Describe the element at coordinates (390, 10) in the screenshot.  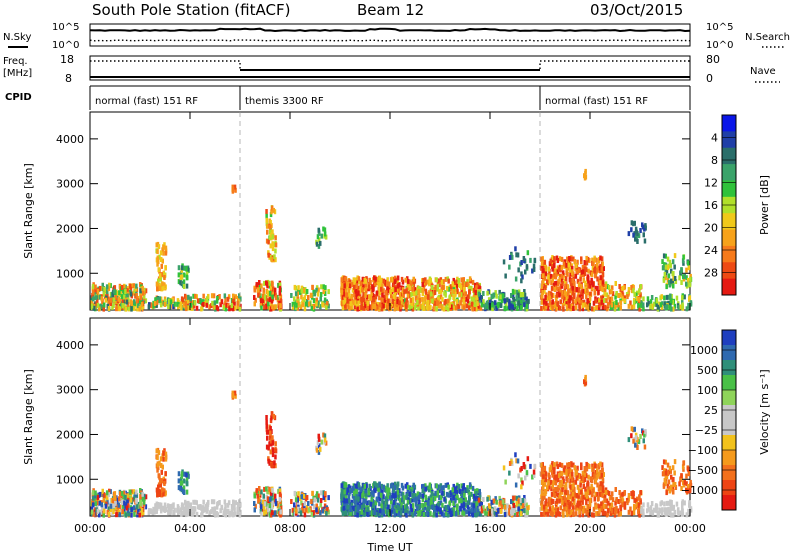
I see `beam-label: Beam 12` at that location.